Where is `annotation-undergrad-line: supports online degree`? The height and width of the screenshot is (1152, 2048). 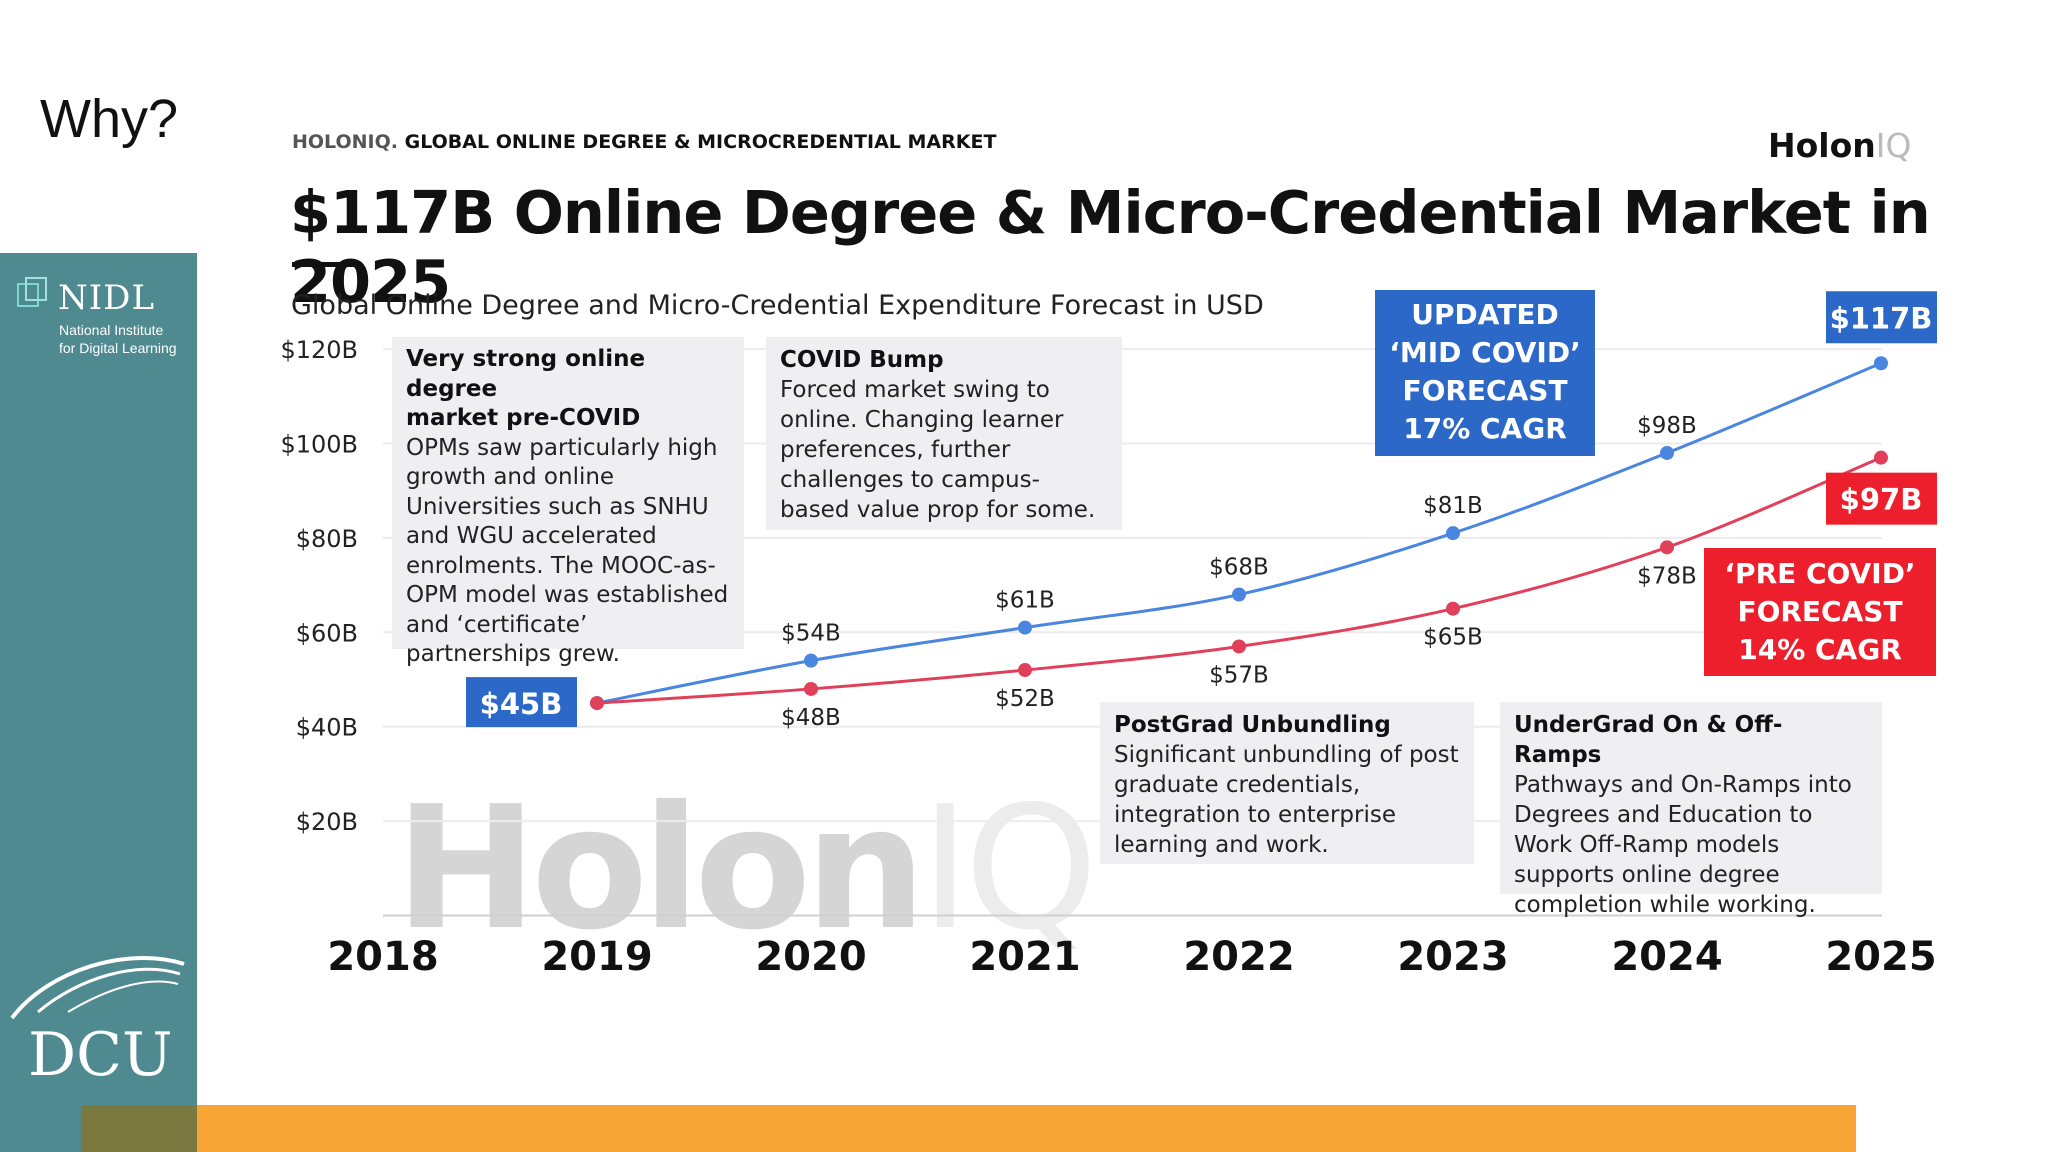 annotation-undergrad-line: supports online degree is located at coordinates (1647, 875).